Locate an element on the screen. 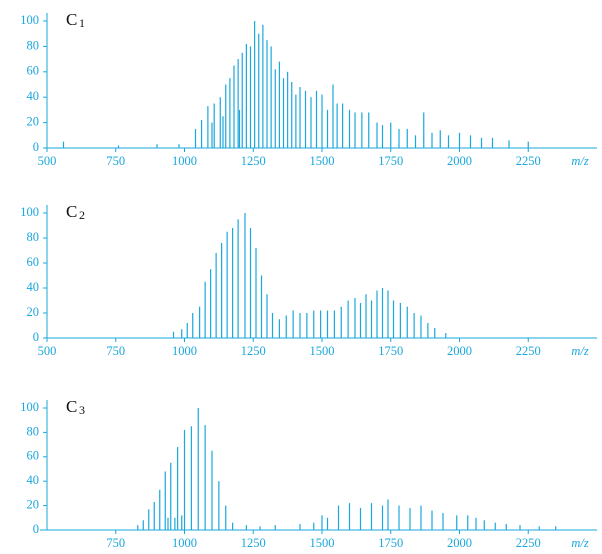  panel-label-sub: 3 is located at coordinates (82, 410).